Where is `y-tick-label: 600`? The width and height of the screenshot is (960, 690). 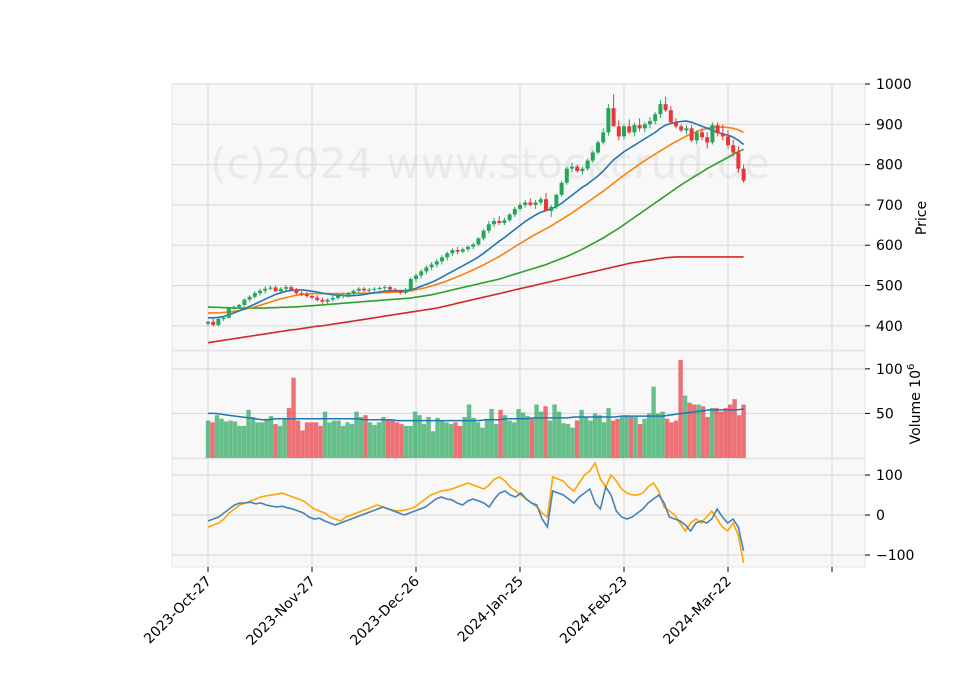
y-tick-label: 600 is located at coordinates (889, 246).